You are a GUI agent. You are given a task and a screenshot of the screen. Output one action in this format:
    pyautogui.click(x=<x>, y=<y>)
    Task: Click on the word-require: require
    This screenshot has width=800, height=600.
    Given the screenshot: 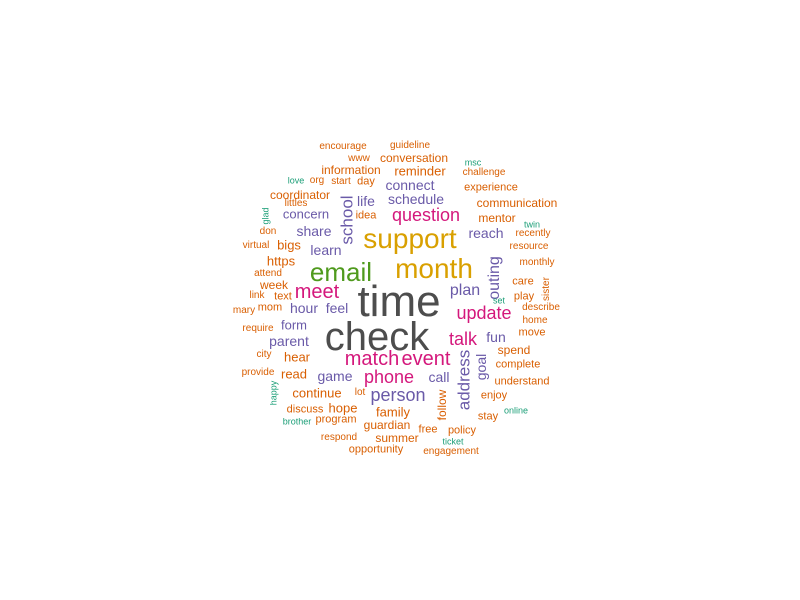 What is the action you would take?
    pyautogui.click(x=258, y=328)
    